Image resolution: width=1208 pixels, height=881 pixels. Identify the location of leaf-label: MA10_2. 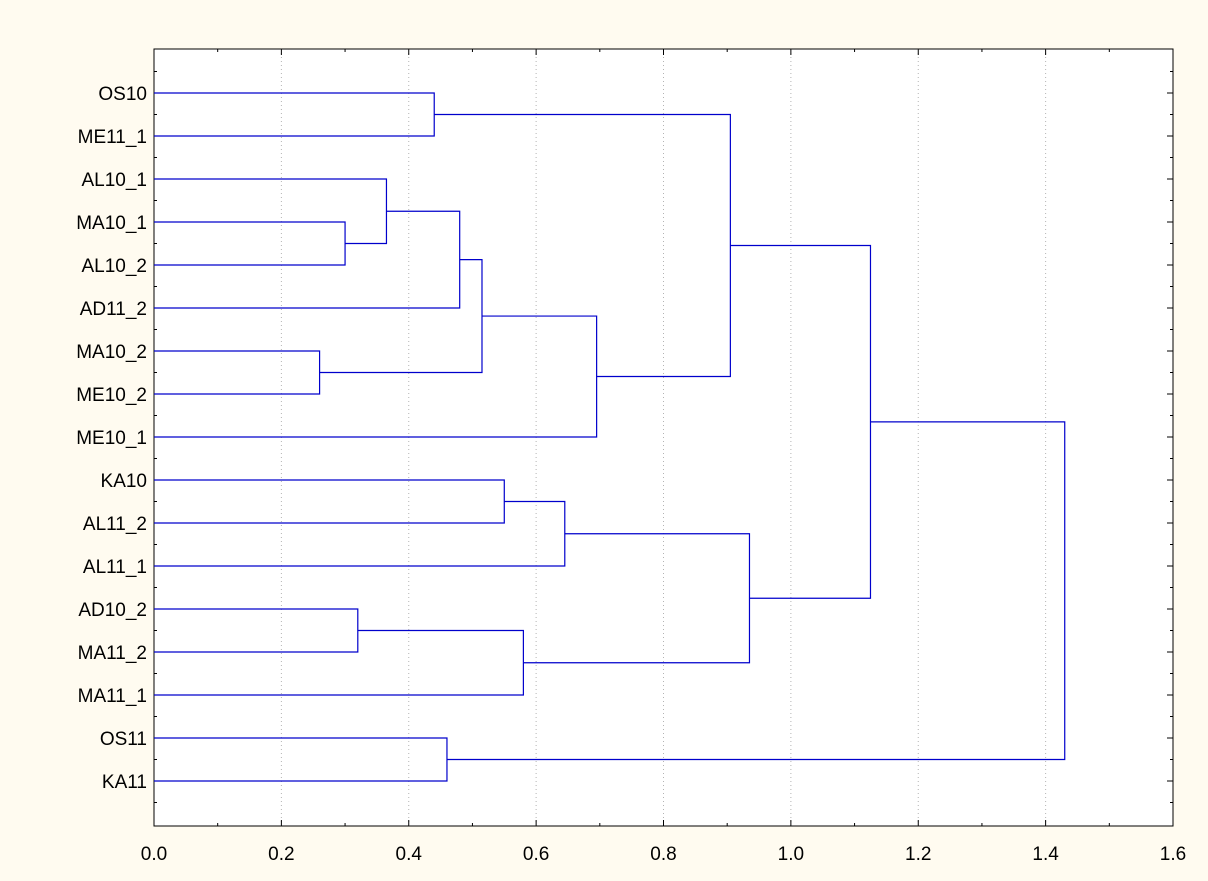
(111, 352).